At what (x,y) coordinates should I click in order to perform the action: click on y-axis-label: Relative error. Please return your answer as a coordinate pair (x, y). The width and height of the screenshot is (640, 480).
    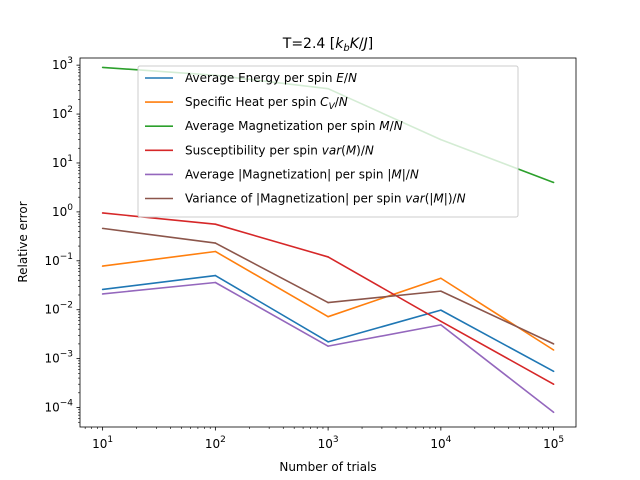
    Looking at the image, I should click on (23, 241).